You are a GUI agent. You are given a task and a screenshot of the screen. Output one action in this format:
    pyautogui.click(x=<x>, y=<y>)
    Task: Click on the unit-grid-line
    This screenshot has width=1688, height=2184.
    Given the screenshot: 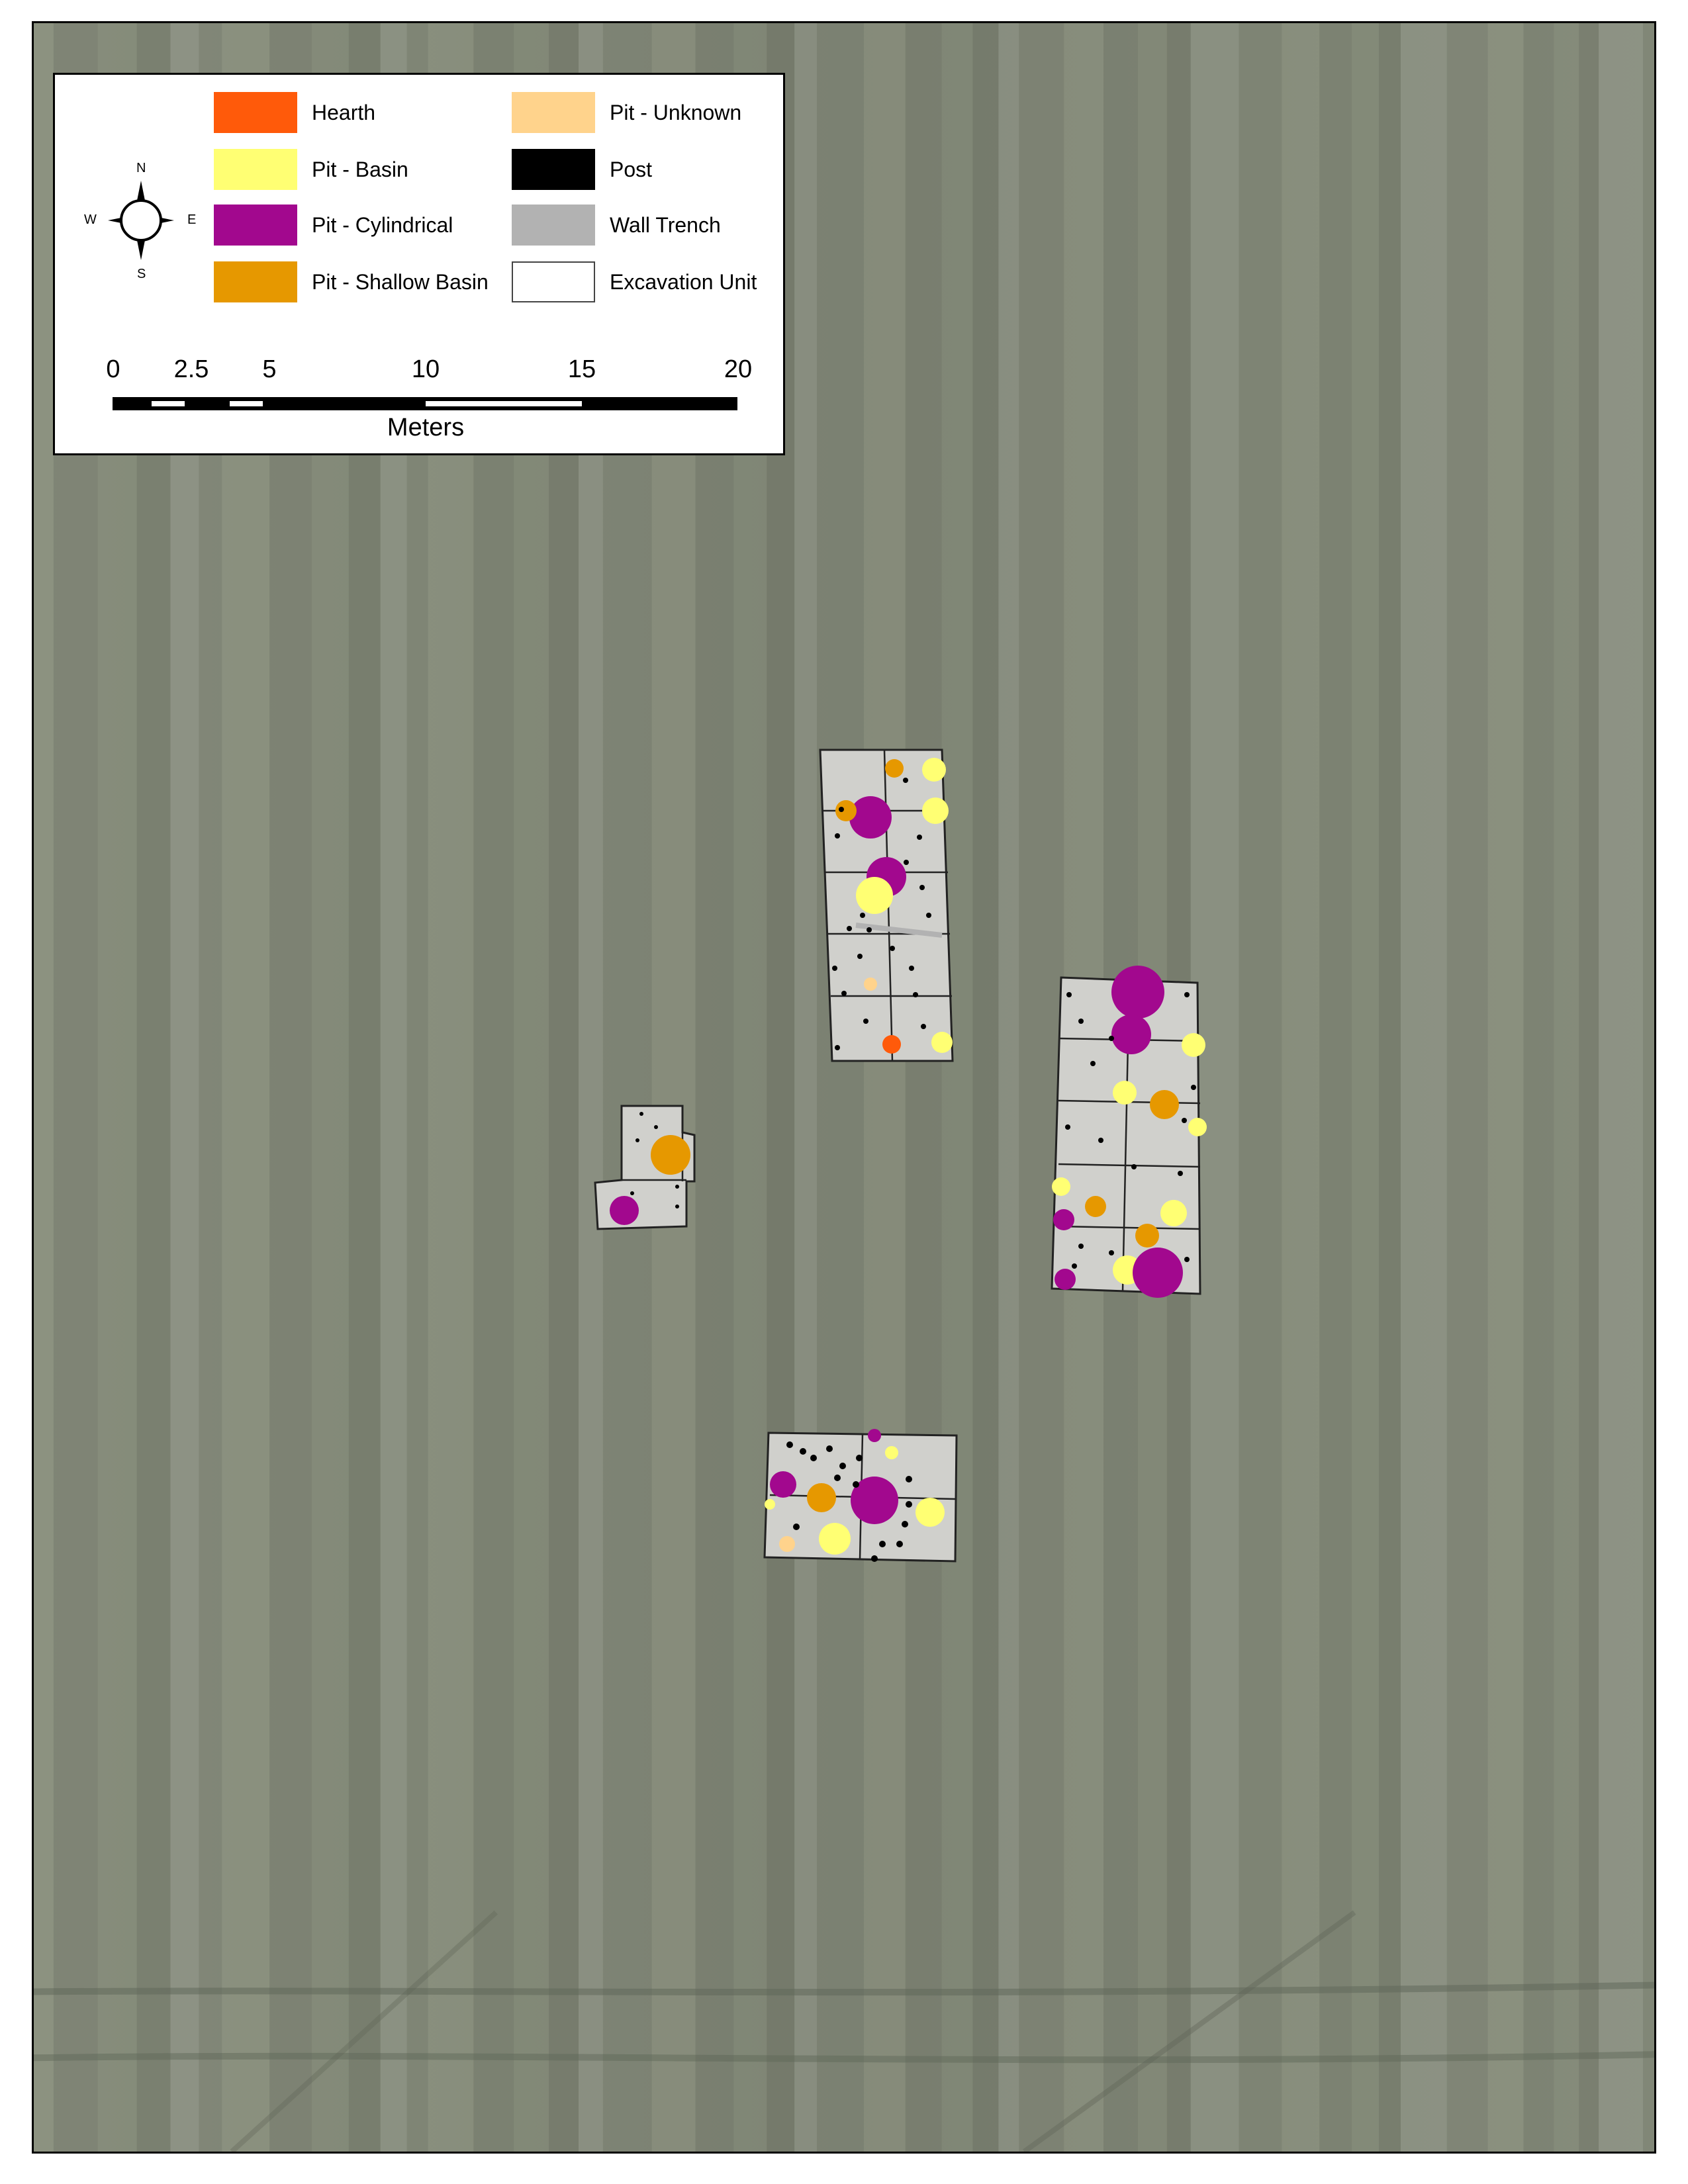 What is the action you would take?
    pyautogui.click(x=1129, y=1227)
    